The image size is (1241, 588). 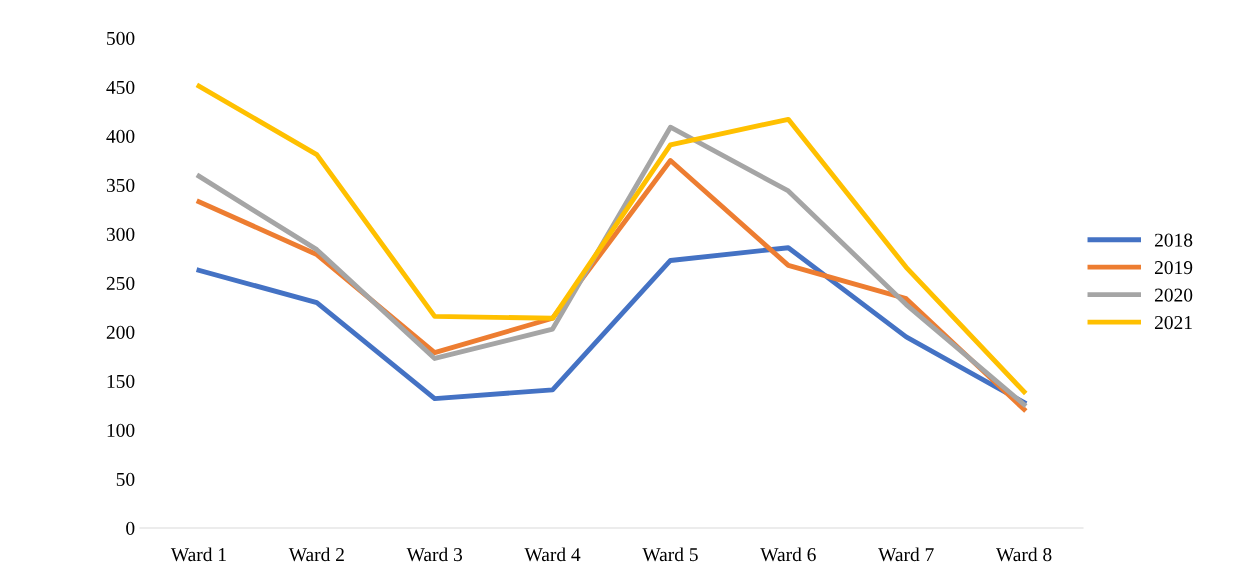 What do you see at coordinates (1173, 323) in the screenshot?
I see `legend-label: 2021` at bounding box center [1173, 323].